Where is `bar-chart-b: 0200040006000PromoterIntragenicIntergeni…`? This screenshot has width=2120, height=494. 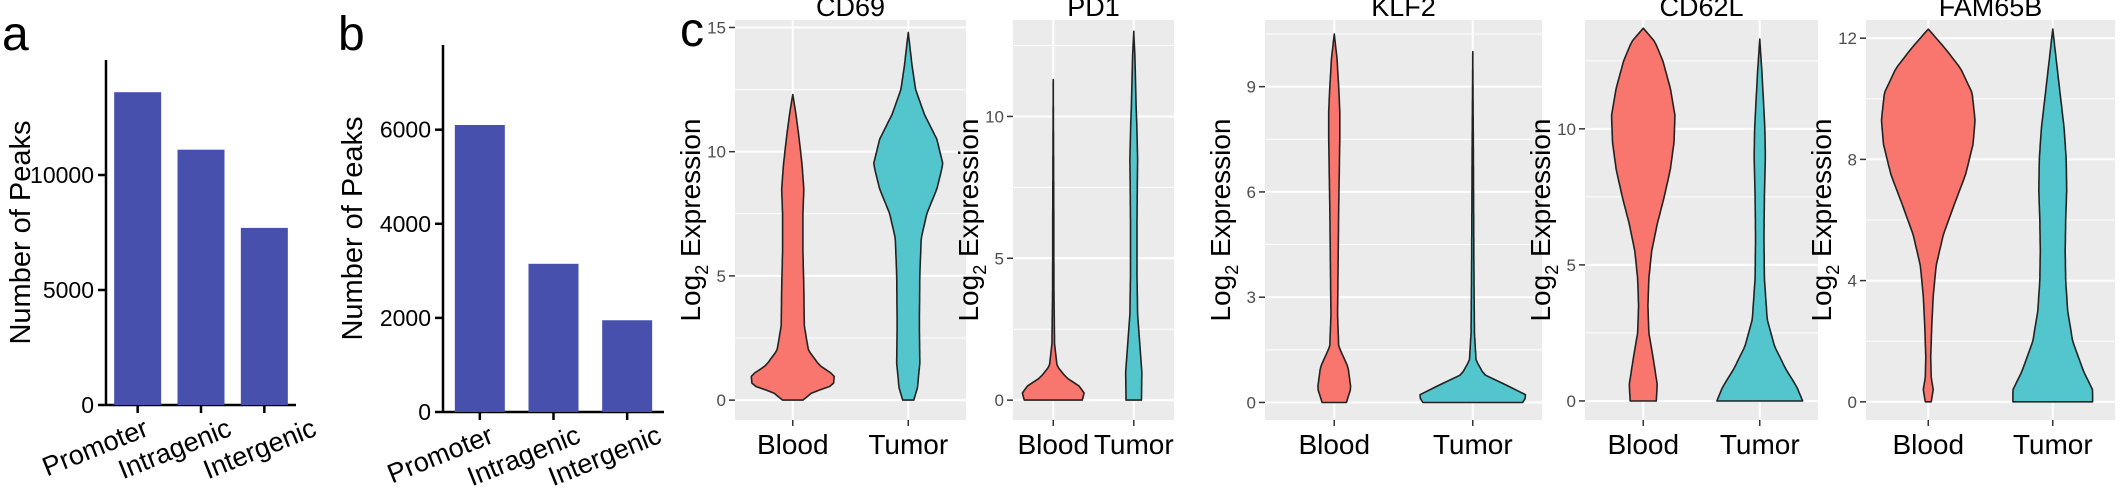
bar-chart-b: 0200040006000PromoterIntragenicIntergeni… is located at coordinates (501, 268).